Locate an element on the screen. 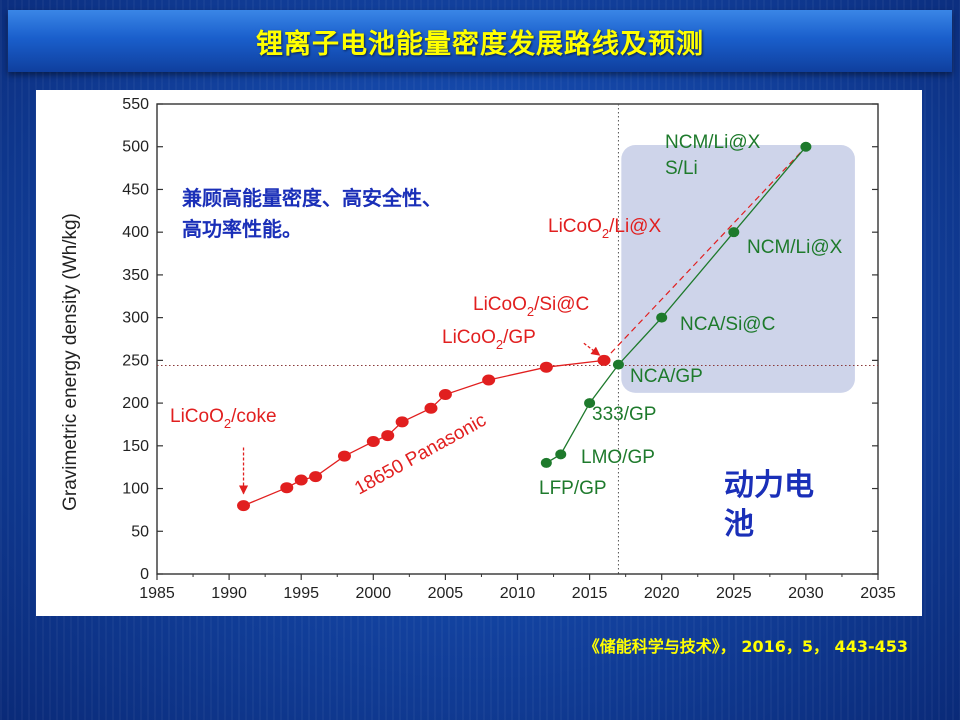 Image resolution: width=960 pixels, height=720 pixels. annotation-licoo2-sic: LiCoO2/Si@C is located at coordinates (531, 306).